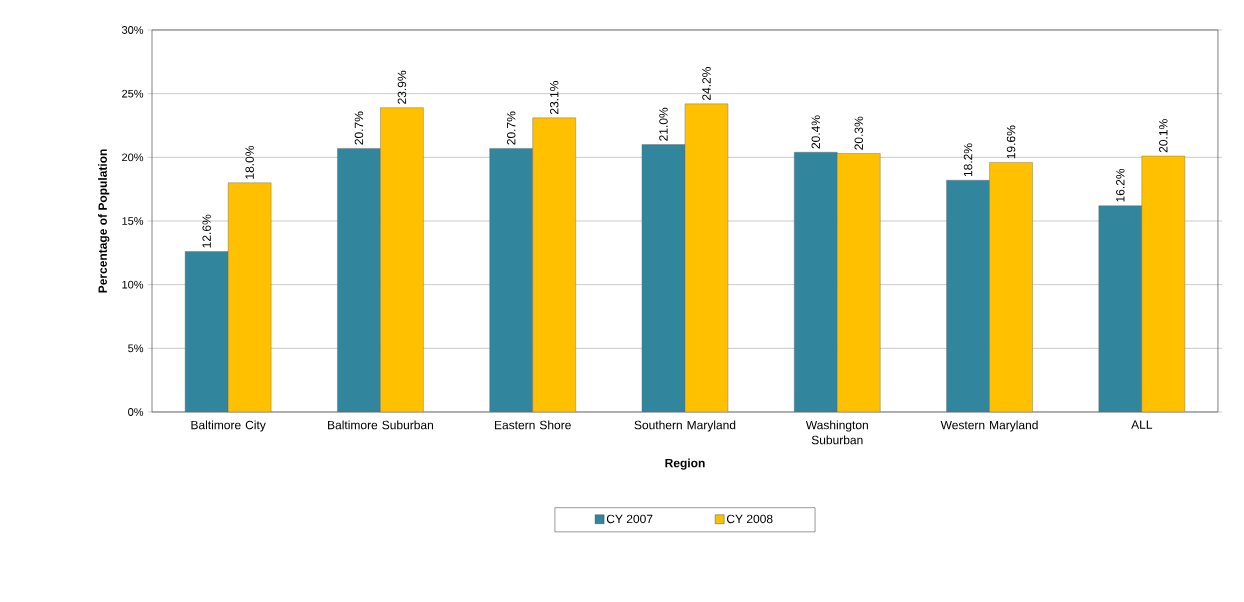 This screenshot has width=1244, height=602. I want to click on legend-label: CY 2007, so click(629, 519).